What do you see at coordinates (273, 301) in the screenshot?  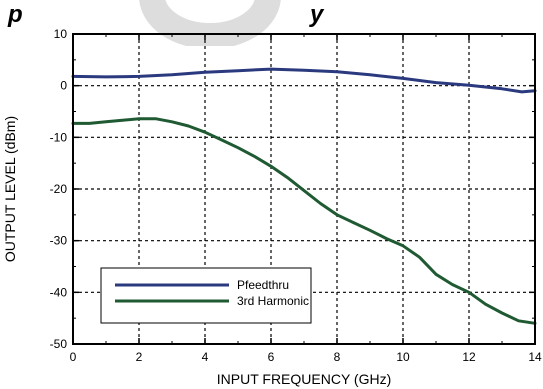 I see `legend-label-3rd-harmonic: 3rd Harmonic` at bounding box center [273, 301].